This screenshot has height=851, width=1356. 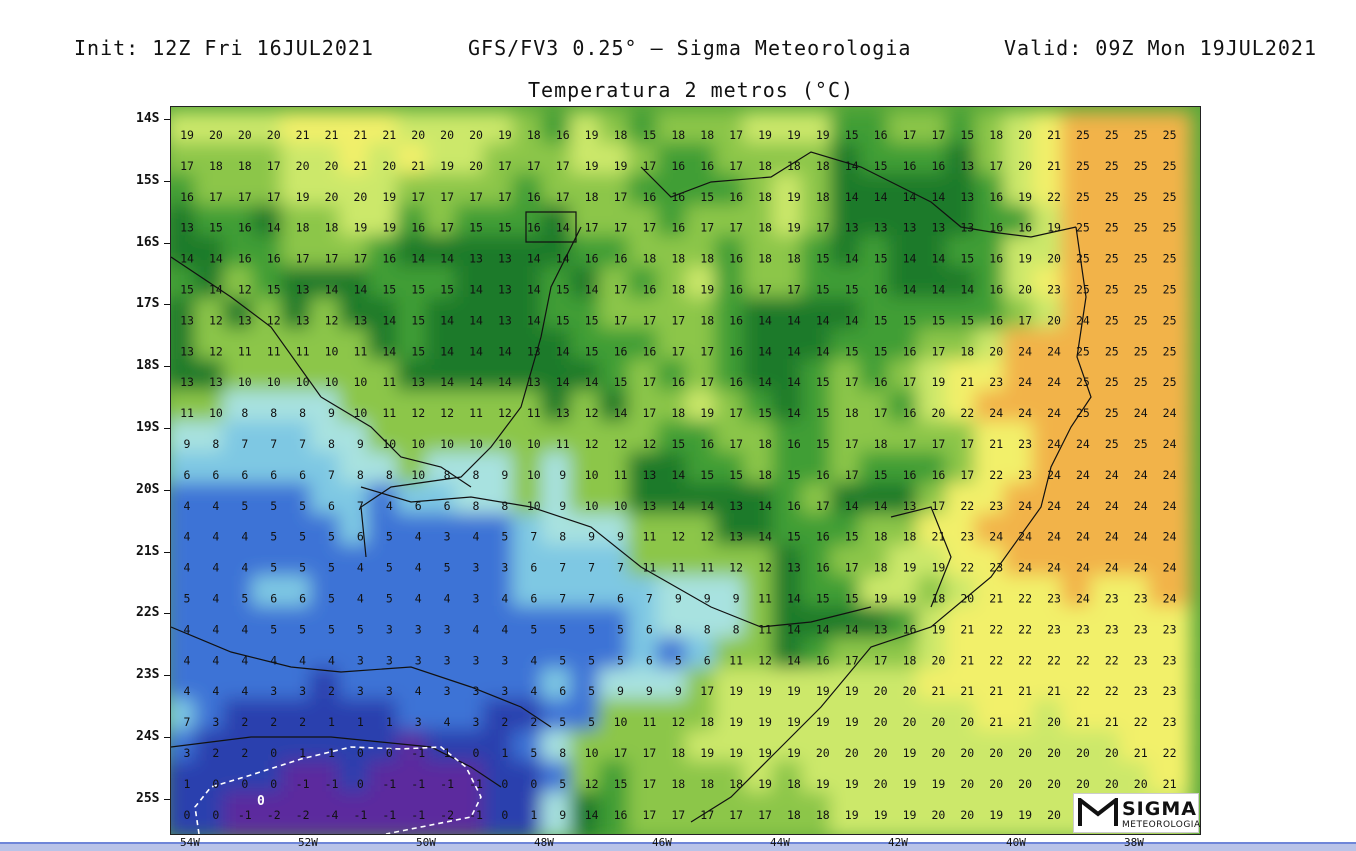 I want to click on temp-value: 2, so click(x=331, y=691).